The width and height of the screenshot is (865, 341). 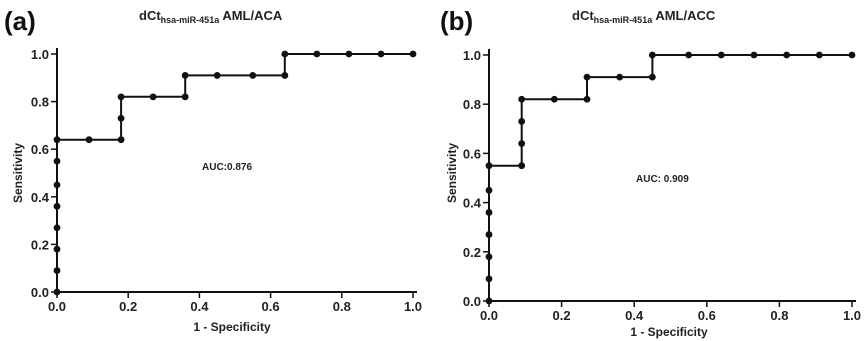 I want to click on title-rest: AML/ACA, so click(x=251, y=15).